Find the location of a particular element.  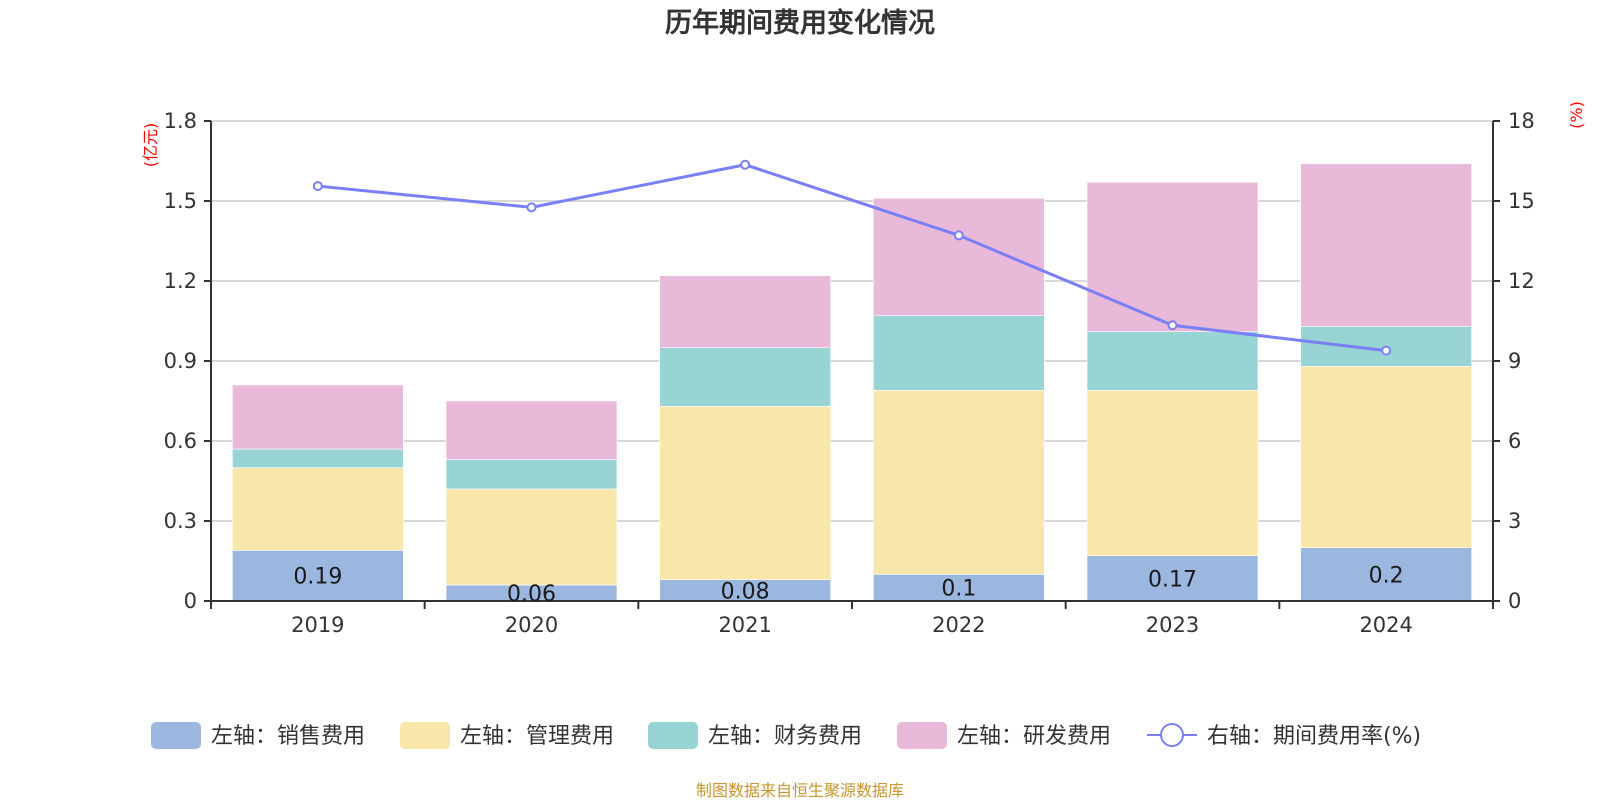

bar-value-label: 0.08 is located at coordinates (745, 591).